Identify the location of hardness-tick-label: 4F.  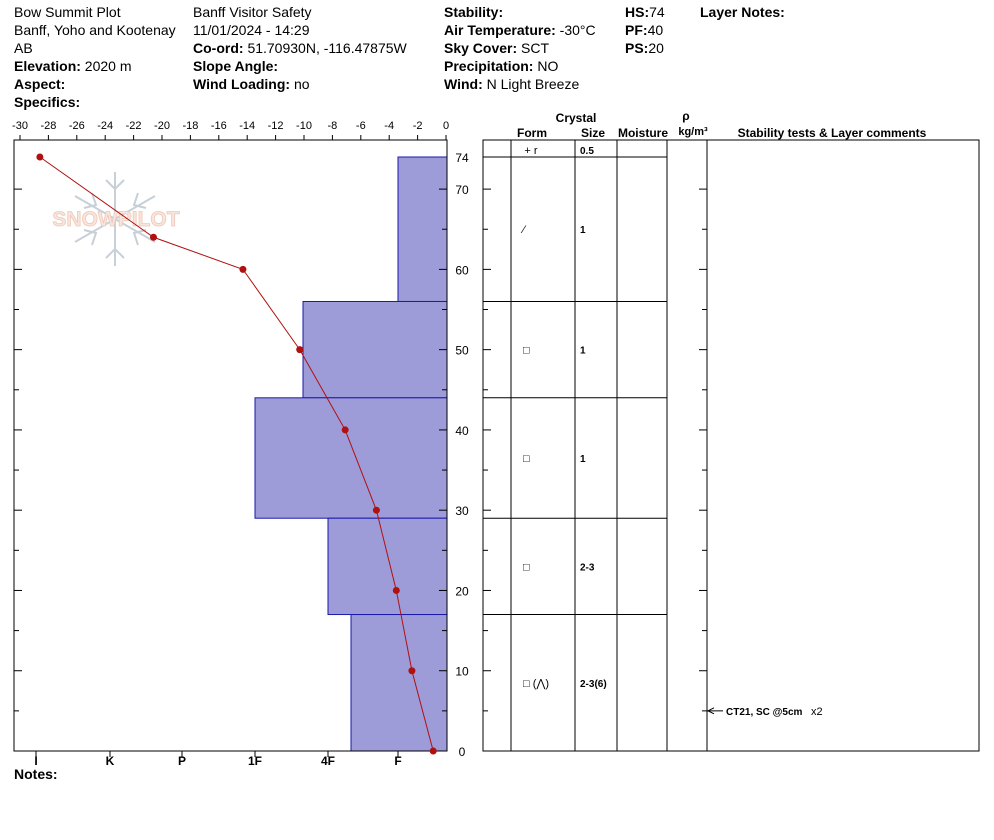
(328, 761).